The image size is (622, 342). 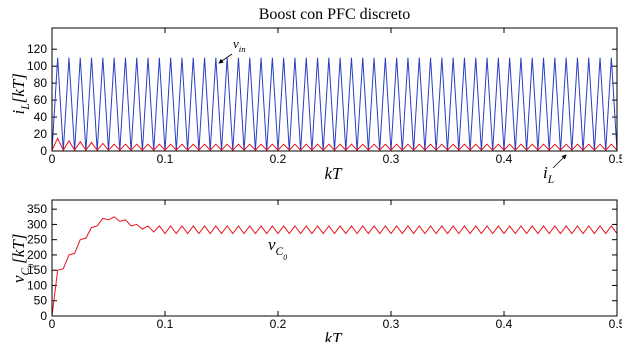 What do you see at coordinates (41, 301) in the screenshot?
I see `y-tick-label: 50` at bounding box center [41, 301].